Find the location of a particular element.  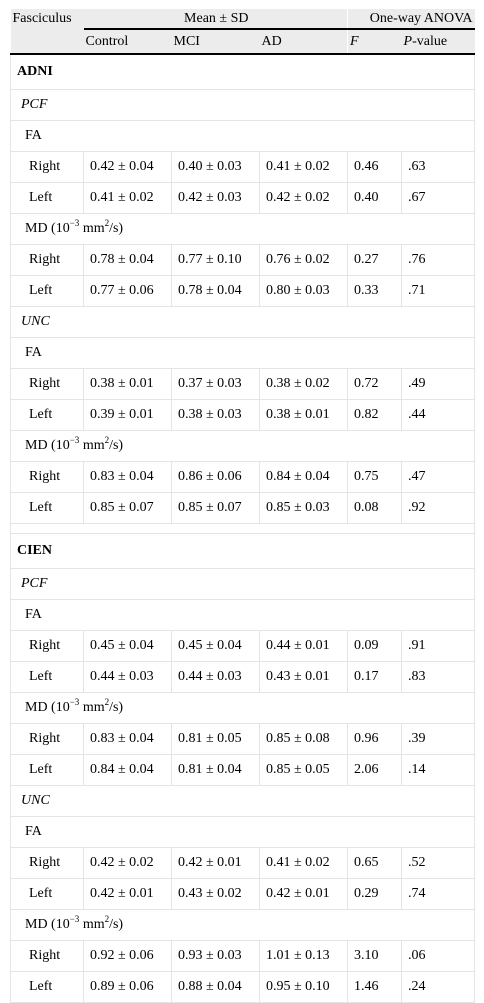

ad-cell: 0.84 ± 0.04 is located at coordinates (304, 477).